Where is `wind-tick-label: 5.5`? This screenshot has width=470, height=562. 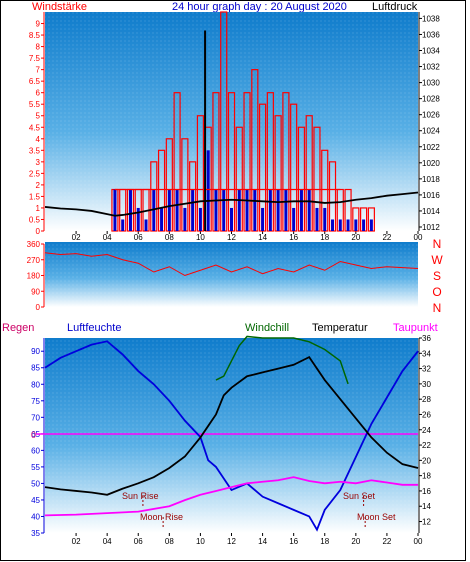 wind-tick-label: 5.5 is located at coordinates (35, 104).